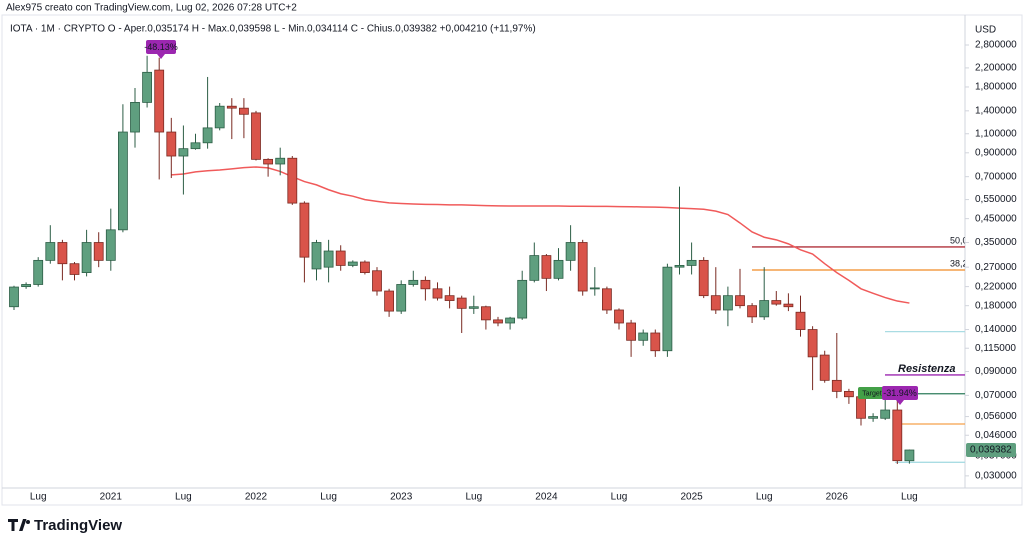 This screenshot has height=546, width=1024. What do you see at coordinates (996, 267) in the screenshot?
I see `y-tick-label: 0,270000` at bounding box center [996, 267].